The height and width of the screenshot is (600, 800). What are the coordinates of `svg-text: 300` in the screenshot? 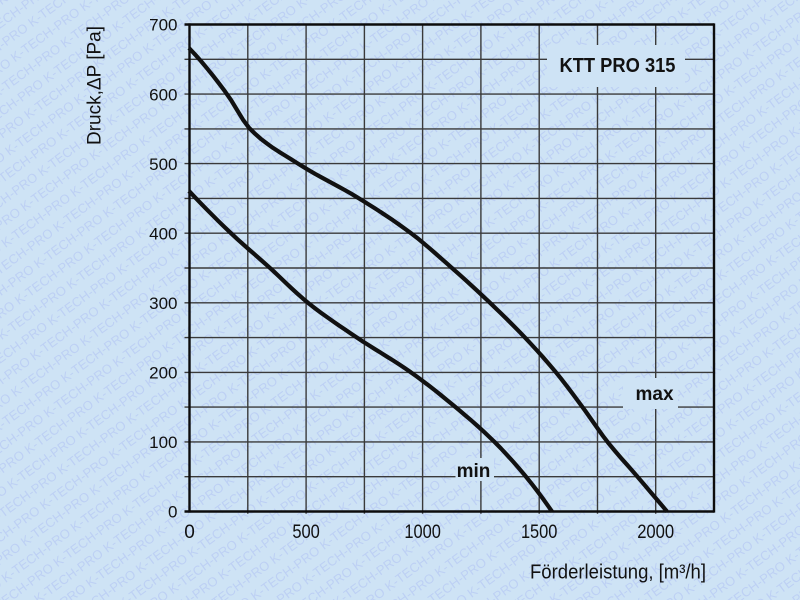 It's located at (163, 303).